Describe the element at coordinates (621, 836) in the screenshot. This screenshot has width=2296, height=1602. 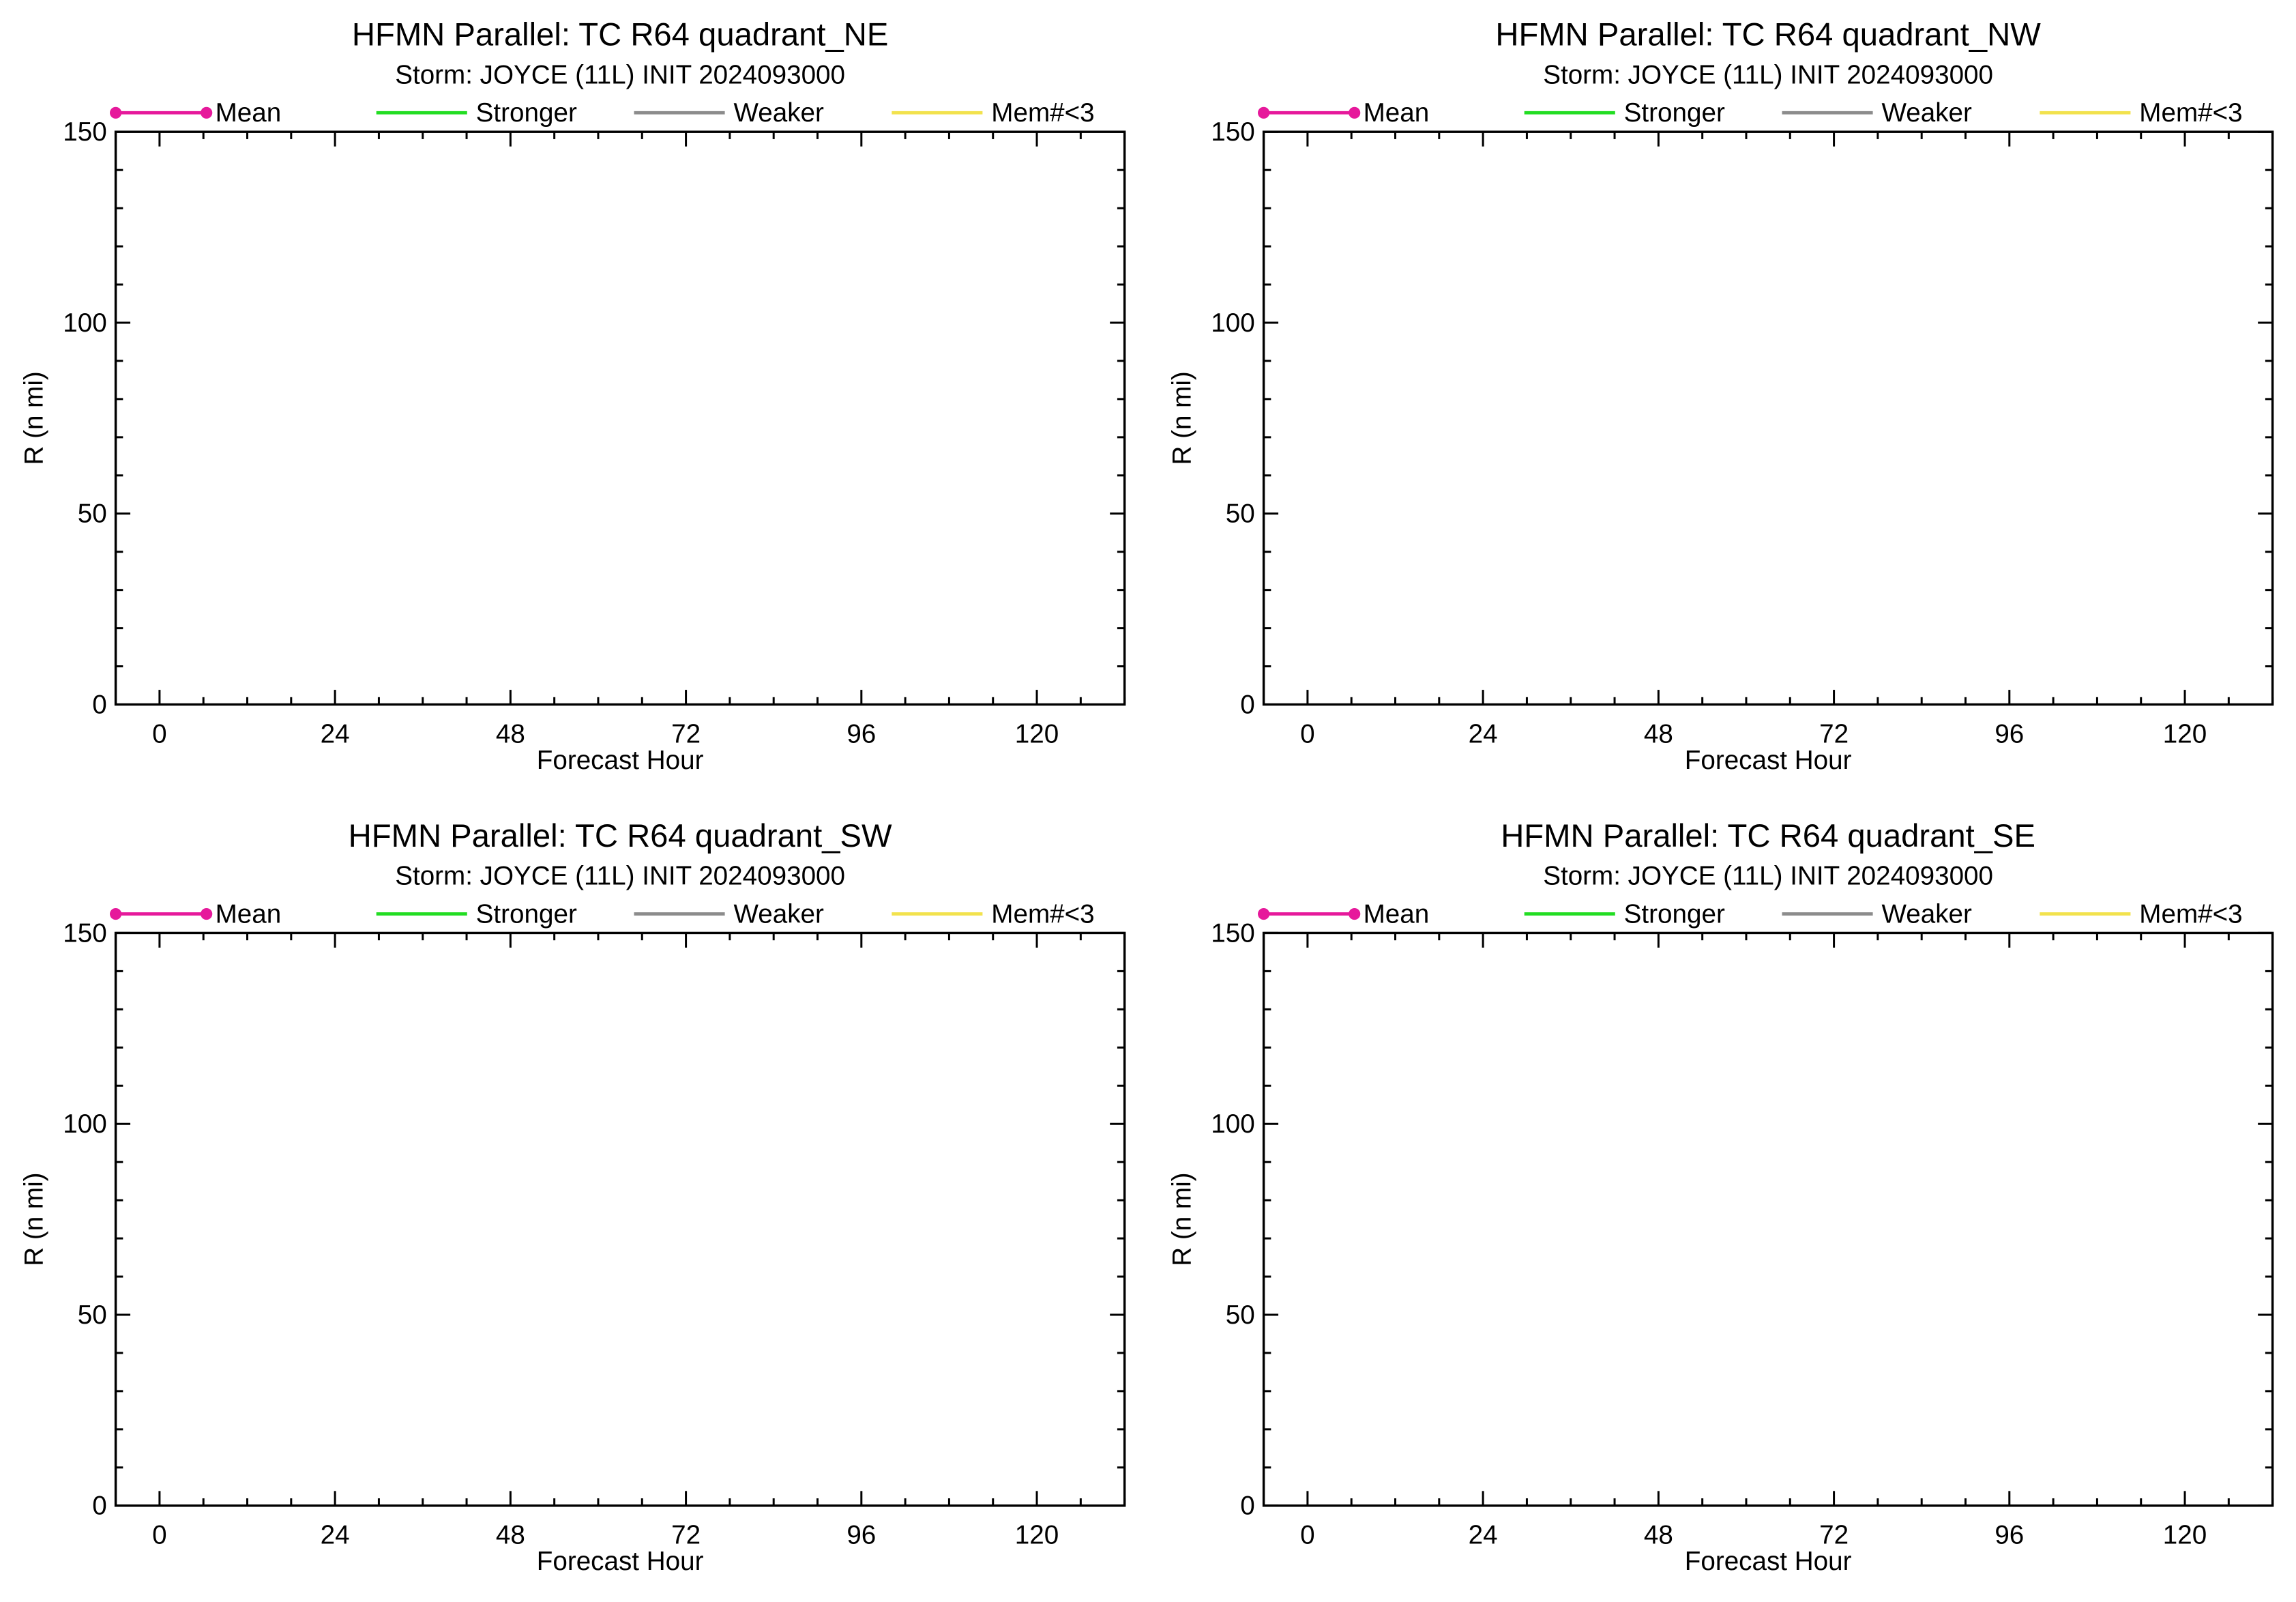
I see `chart-title: HFMN Parallel: TC R64 quadrant_SW` at that location.